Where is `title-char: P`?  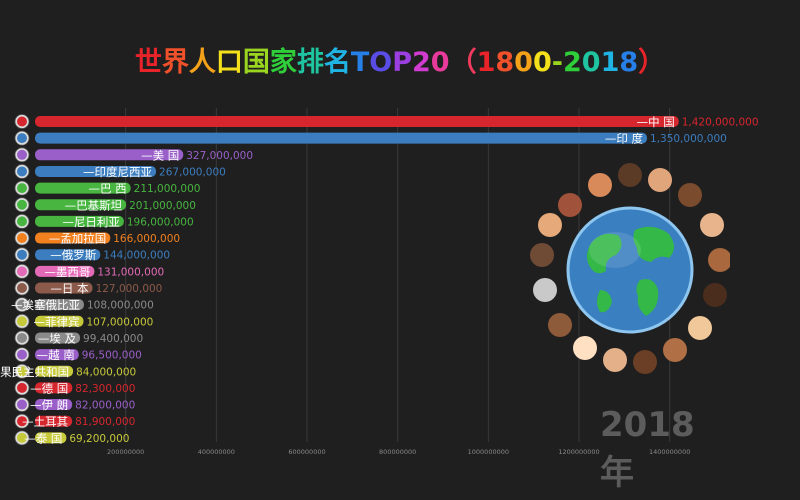 title-char: P is located at coordinates (402, 62).